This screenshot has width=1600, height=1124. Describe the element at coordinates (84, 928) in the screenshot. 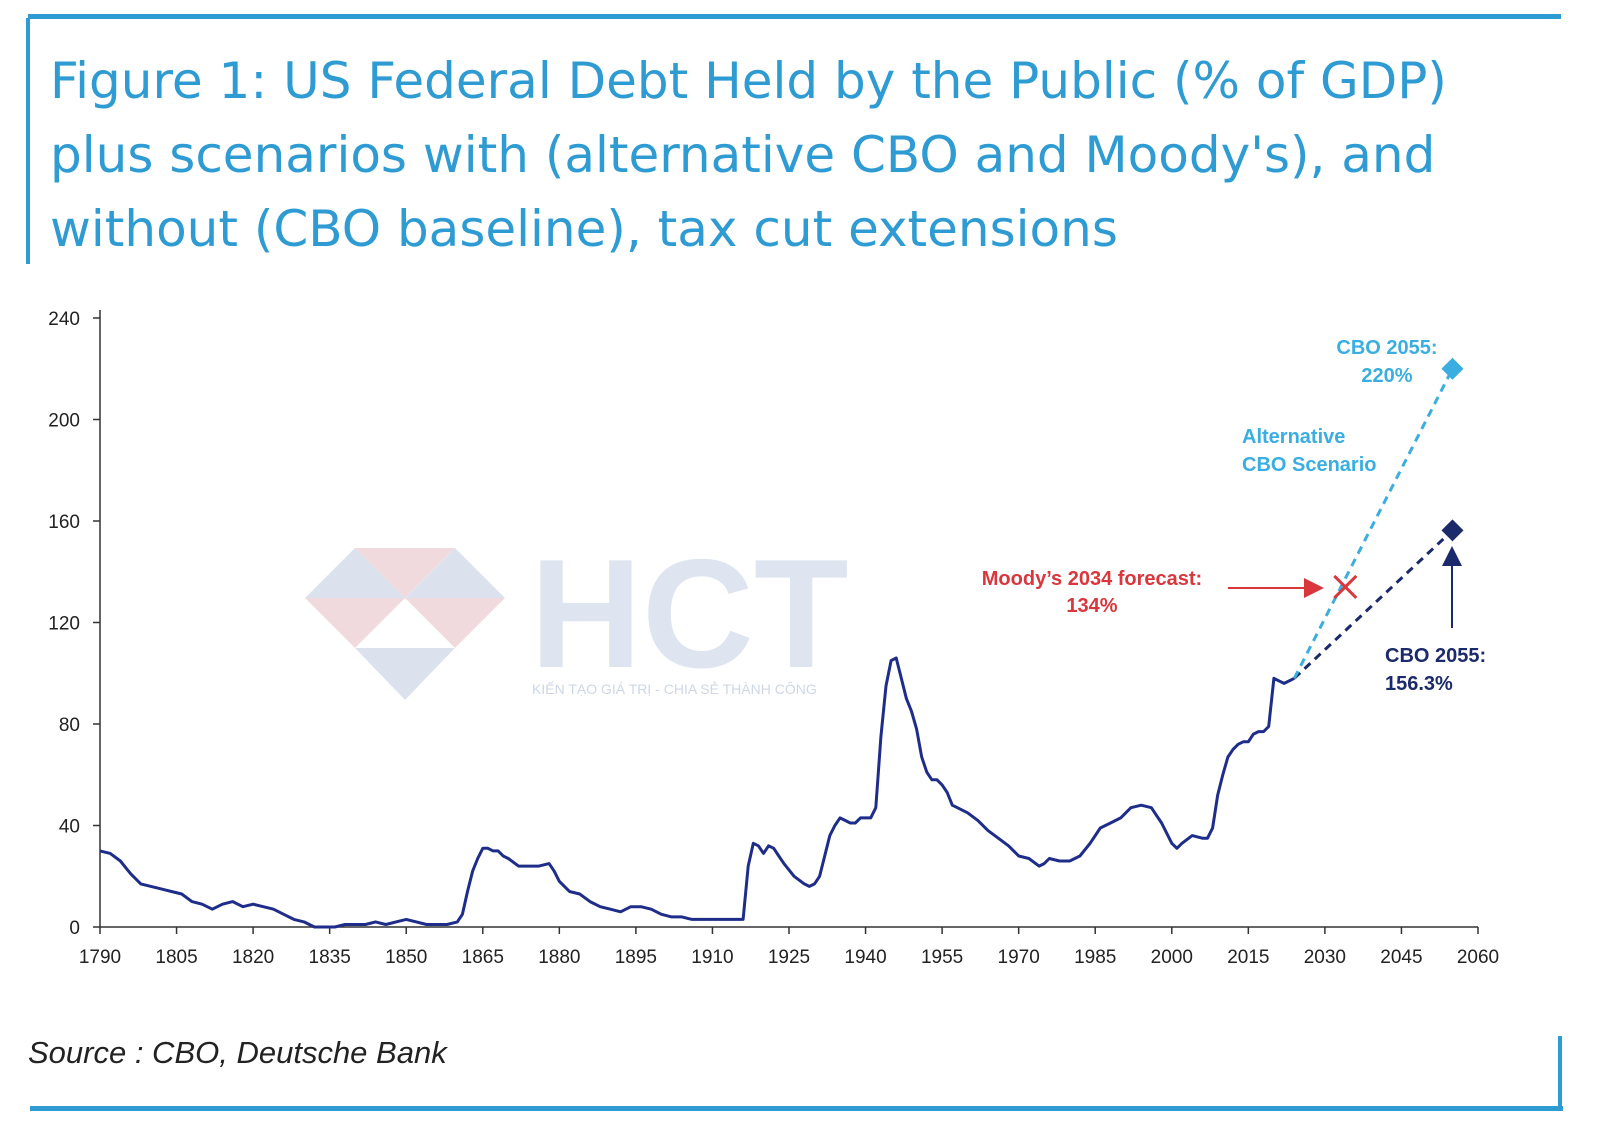

I see `y-tick: 0` at that location.